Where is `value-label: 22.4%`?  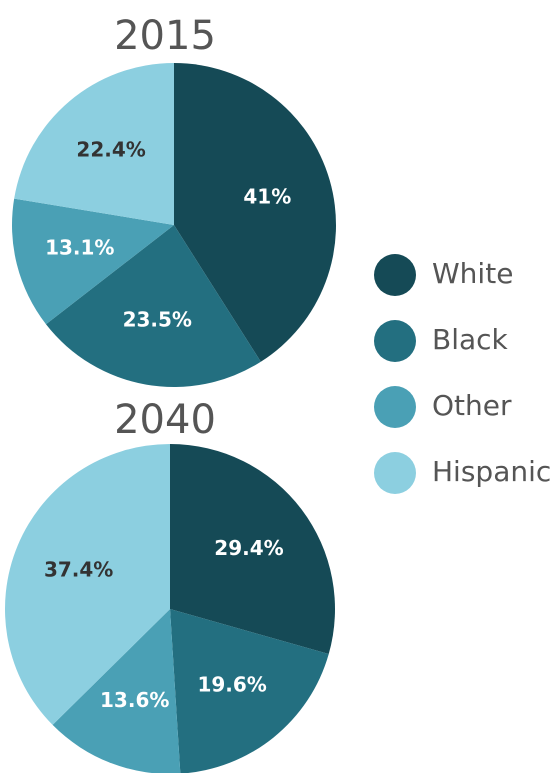 value-label: 22.4% is located at coordinates (110, 149).